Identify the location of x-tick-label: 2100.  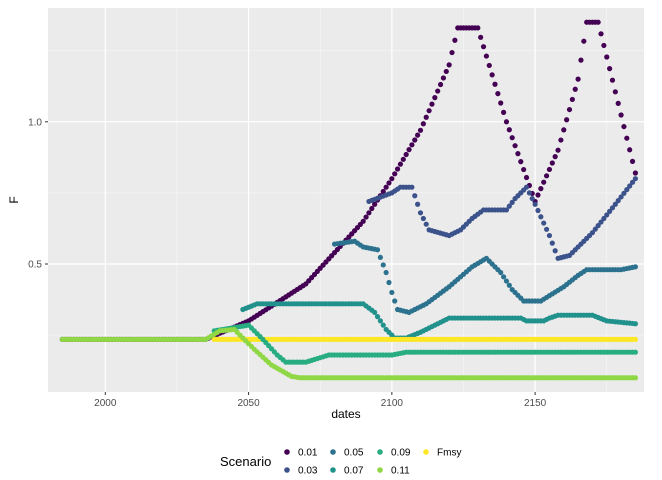
(392, 403).